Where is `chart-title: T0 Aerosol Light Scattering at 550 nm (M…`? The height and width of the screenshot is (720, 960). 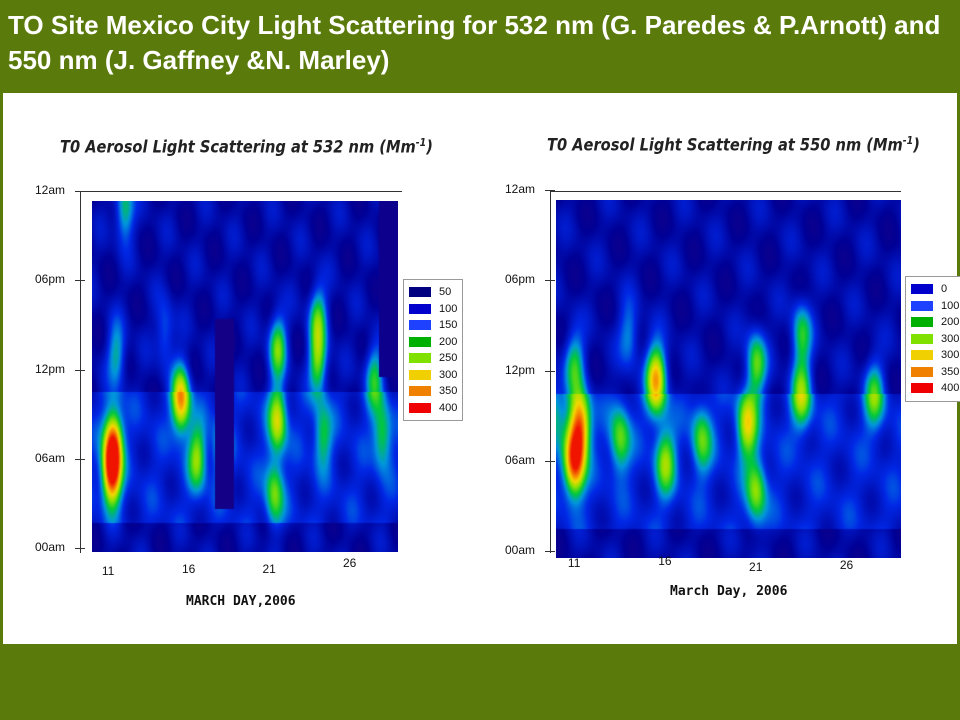 chart-title: T0 Aerosol Light Scattering at 550 nm (M… is located at coordinates (733, 145).